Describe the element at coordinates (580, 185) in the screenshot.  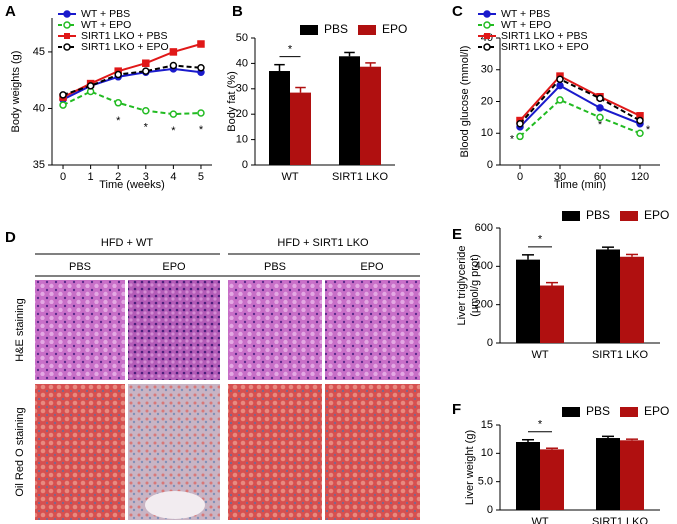
I see `x-axis-label: Time (min)` at that location.